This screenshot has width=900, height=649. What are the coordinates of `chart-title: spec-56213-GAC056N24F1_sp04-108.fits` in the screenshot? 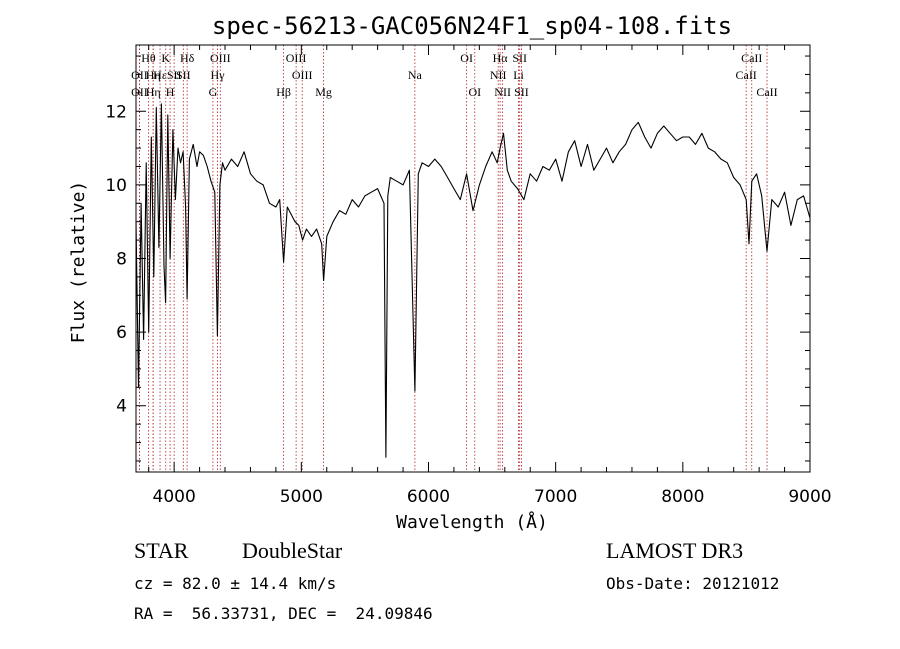 It's located at (472, 26).